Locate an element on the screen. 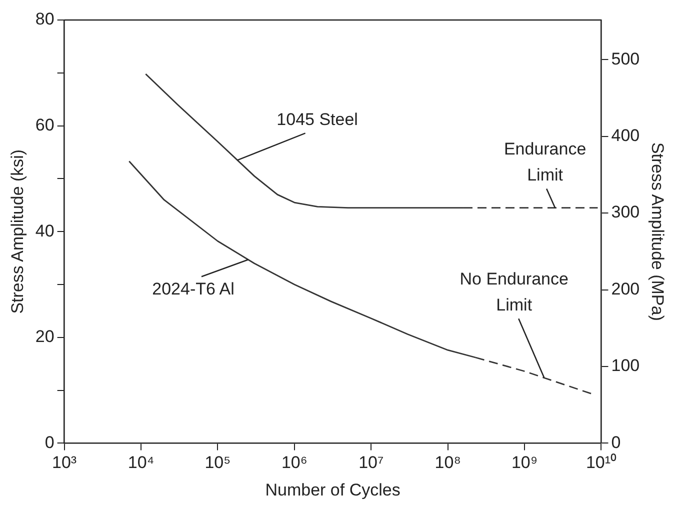 This screenshot has width=679, height=509. x-tick-label: 10⁹ is located at coordinates (524, 462).